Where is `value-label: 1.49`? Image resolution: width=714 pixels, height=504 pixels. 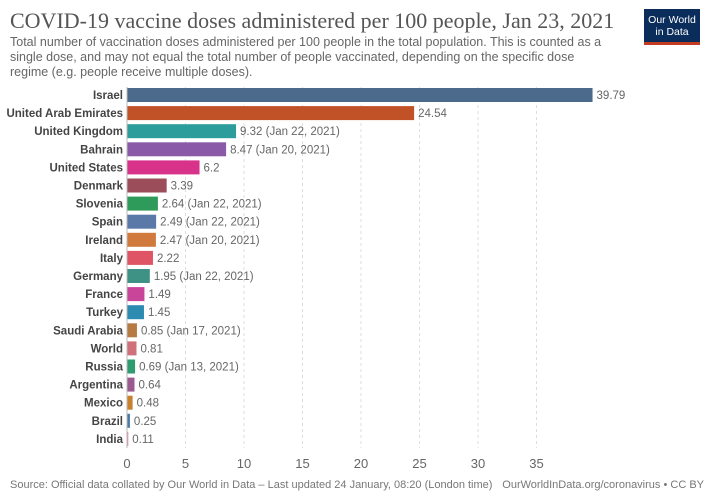 value-label: 1.49 is located at coordinates (159, 295).